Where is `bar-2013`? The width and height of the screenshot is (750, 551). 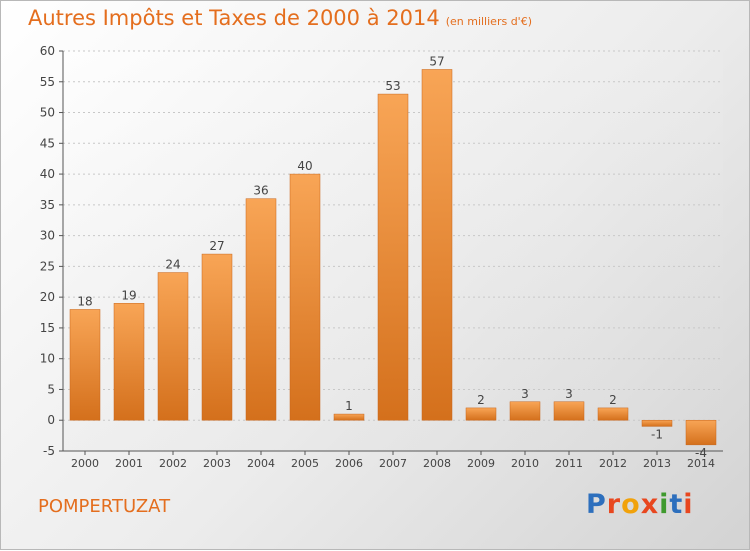 bar-2013 is located at coordinates (657, 423).